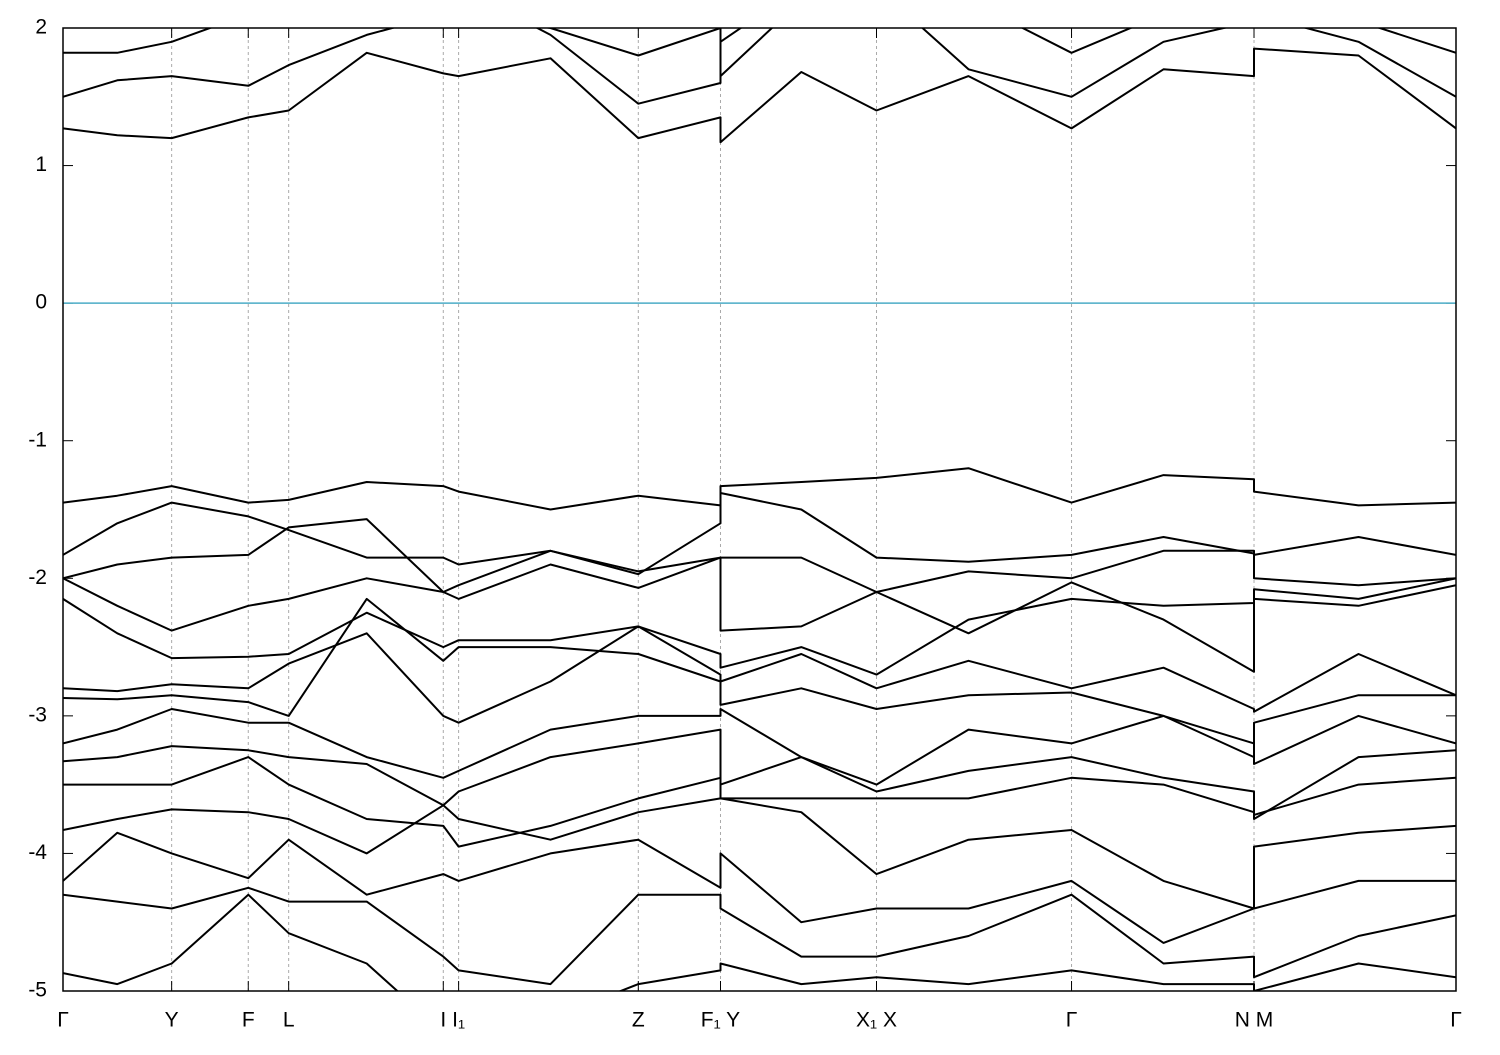 Image resolution: width=1500 pixels, height=1055 pixels. Describe the element at coordinates (41, 164) in the screenshot. I see `y-tick-label: 1` at that location.